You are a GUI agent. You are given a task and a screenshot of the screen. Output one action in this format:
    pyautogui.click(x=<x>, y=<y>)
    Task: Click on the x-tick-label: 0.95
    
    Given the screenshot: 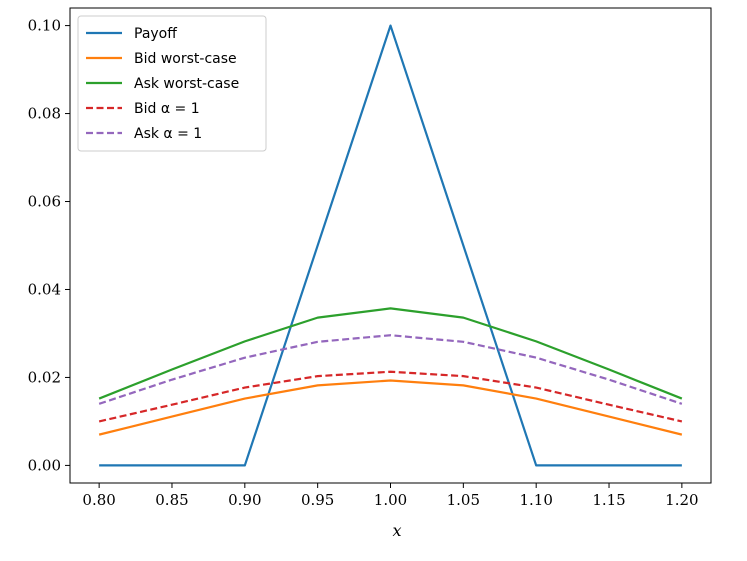 What is the action you would take?
    pyautogui.click(x=317, y=500)
    